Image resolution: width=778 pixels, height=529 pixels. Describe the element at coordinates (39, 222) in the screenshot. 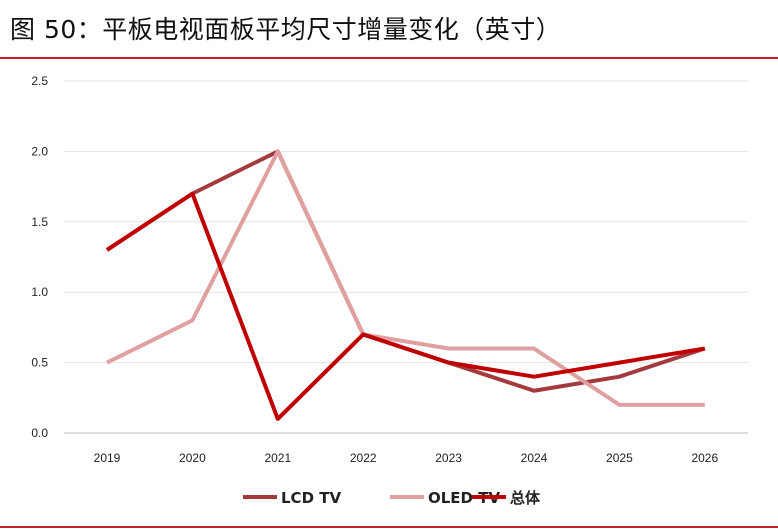

I see `y-tick-label: 1.5` at that location.